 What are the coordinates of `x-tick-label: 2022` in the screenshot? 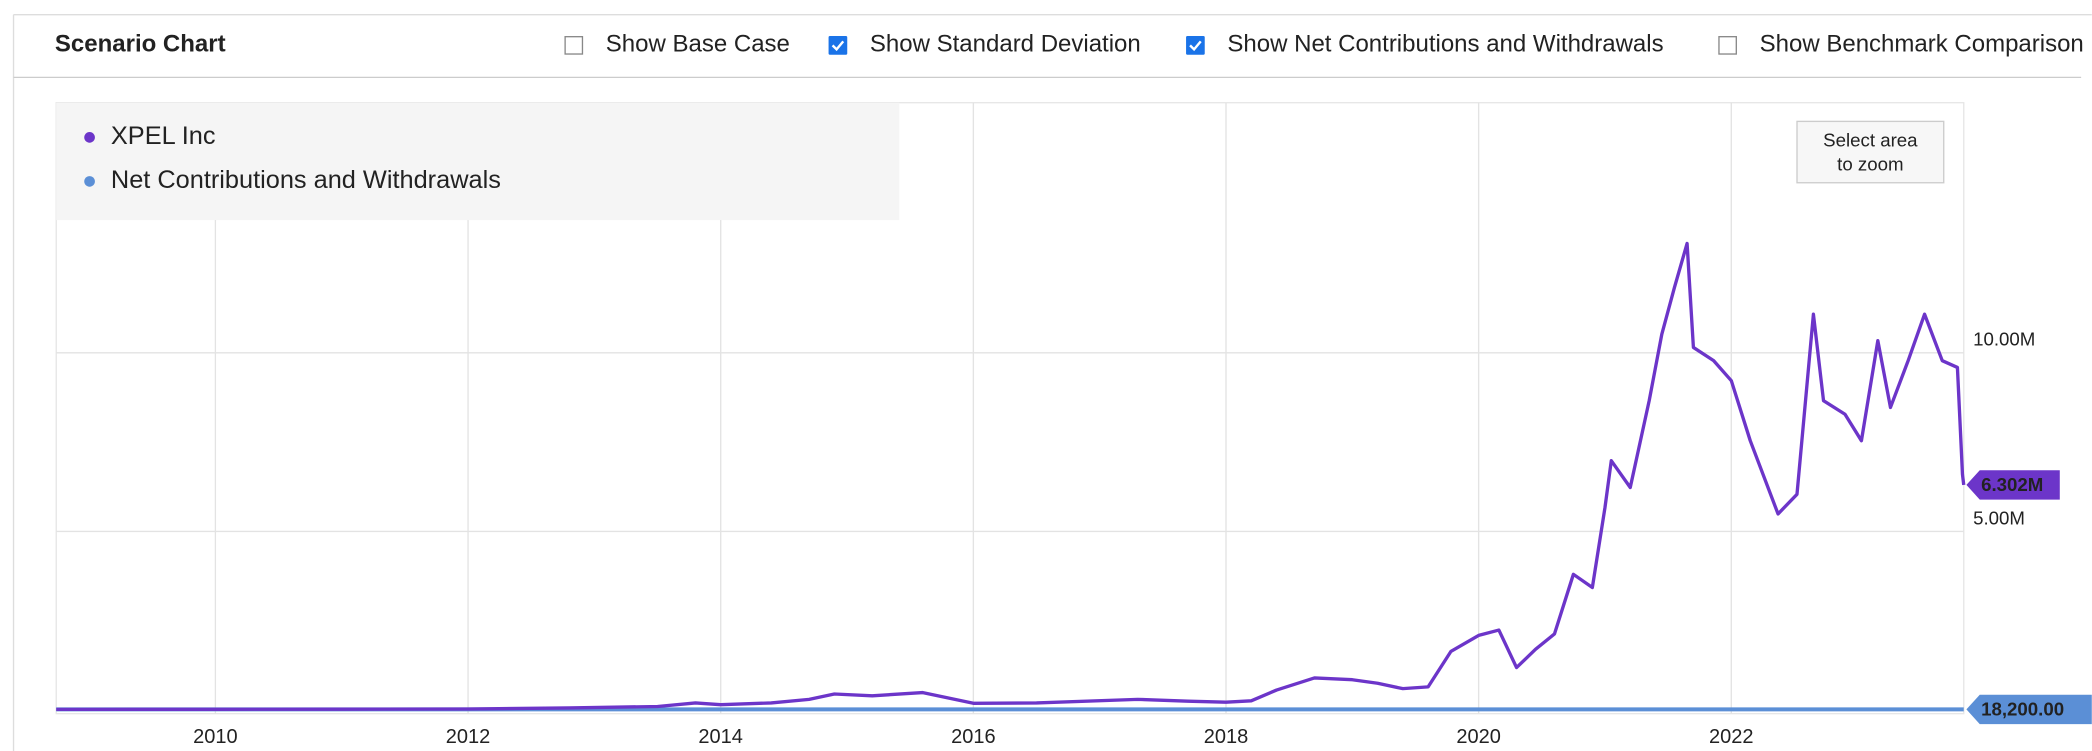 It's located at (1731, 737).